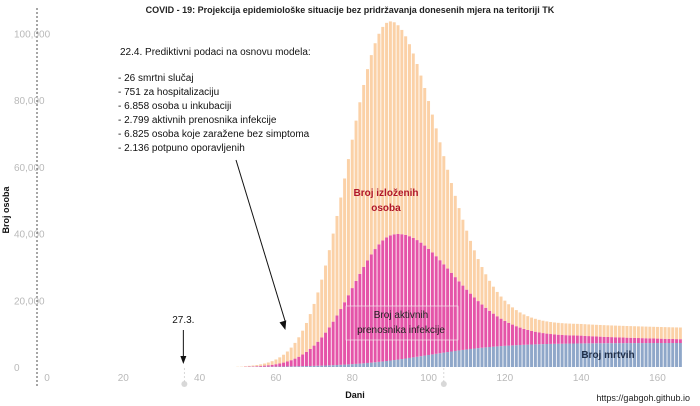 Image resolution: width=700 pixels, height=406 pixels. What do you see at coordinates (47, 378) in the screenshot?
I see `x-tick-label: 0` at bounding box center [47, 378].